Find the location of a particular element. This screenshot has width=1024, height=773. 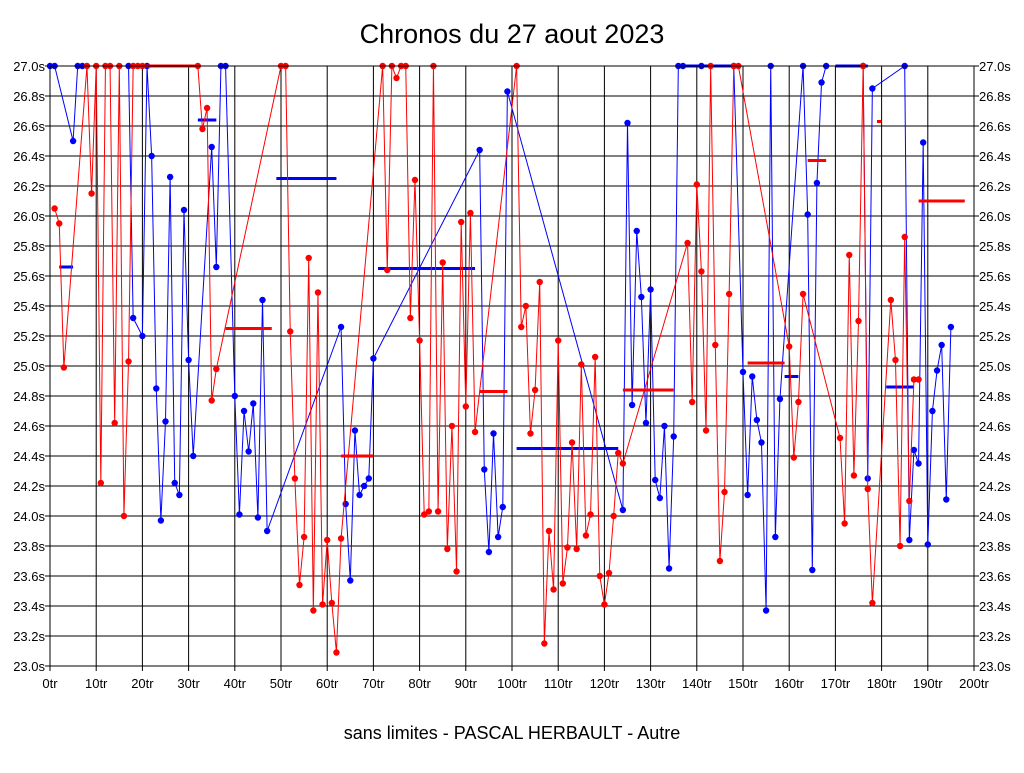

y-tick-label-left: 24.6s is located at coordinates (29, 426).